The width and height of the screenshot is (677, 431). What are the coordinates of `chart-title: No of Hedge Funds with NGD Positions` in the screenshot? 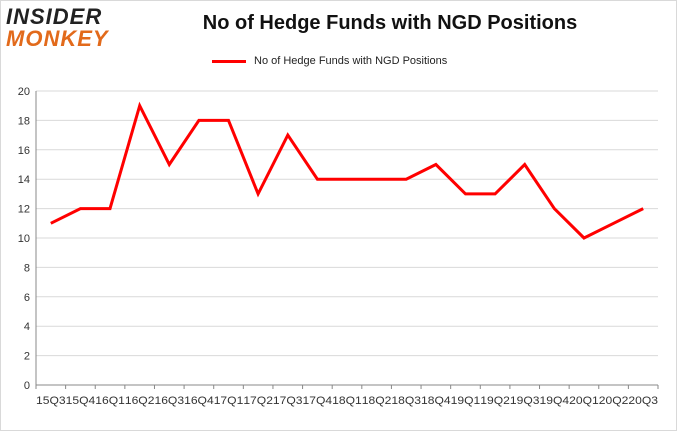 It's located at (390, 23).